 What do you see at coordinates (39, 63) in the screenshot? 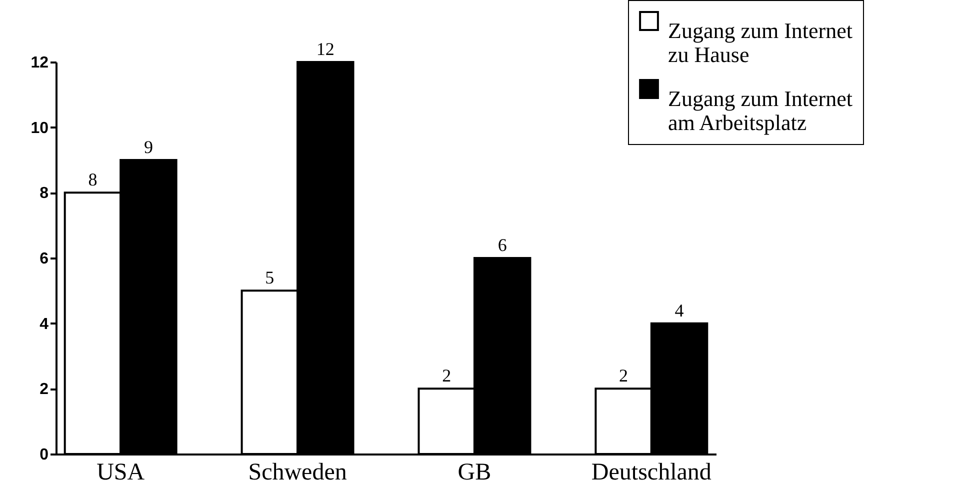
I see `y-tick-label: 12` at bounding box center [39, 63].